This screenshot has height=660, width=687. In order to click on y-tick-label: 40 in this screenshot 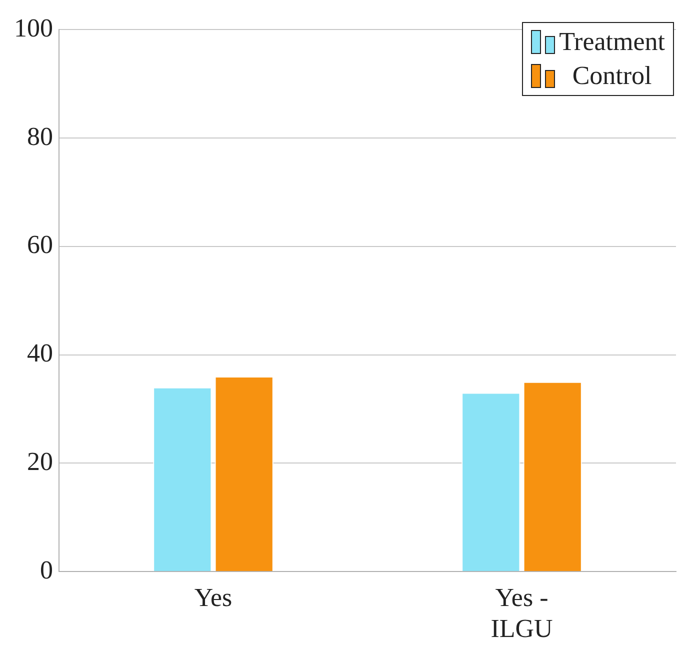, I will do `click(40, 353)`.